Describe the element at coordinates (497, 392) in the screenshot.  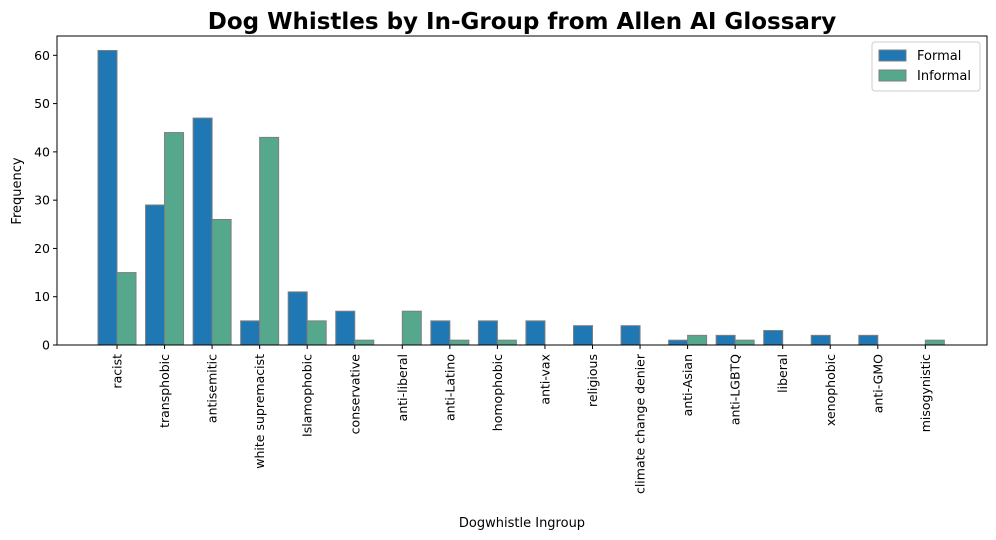
I see `x-tick-label: homophobic` at that location.